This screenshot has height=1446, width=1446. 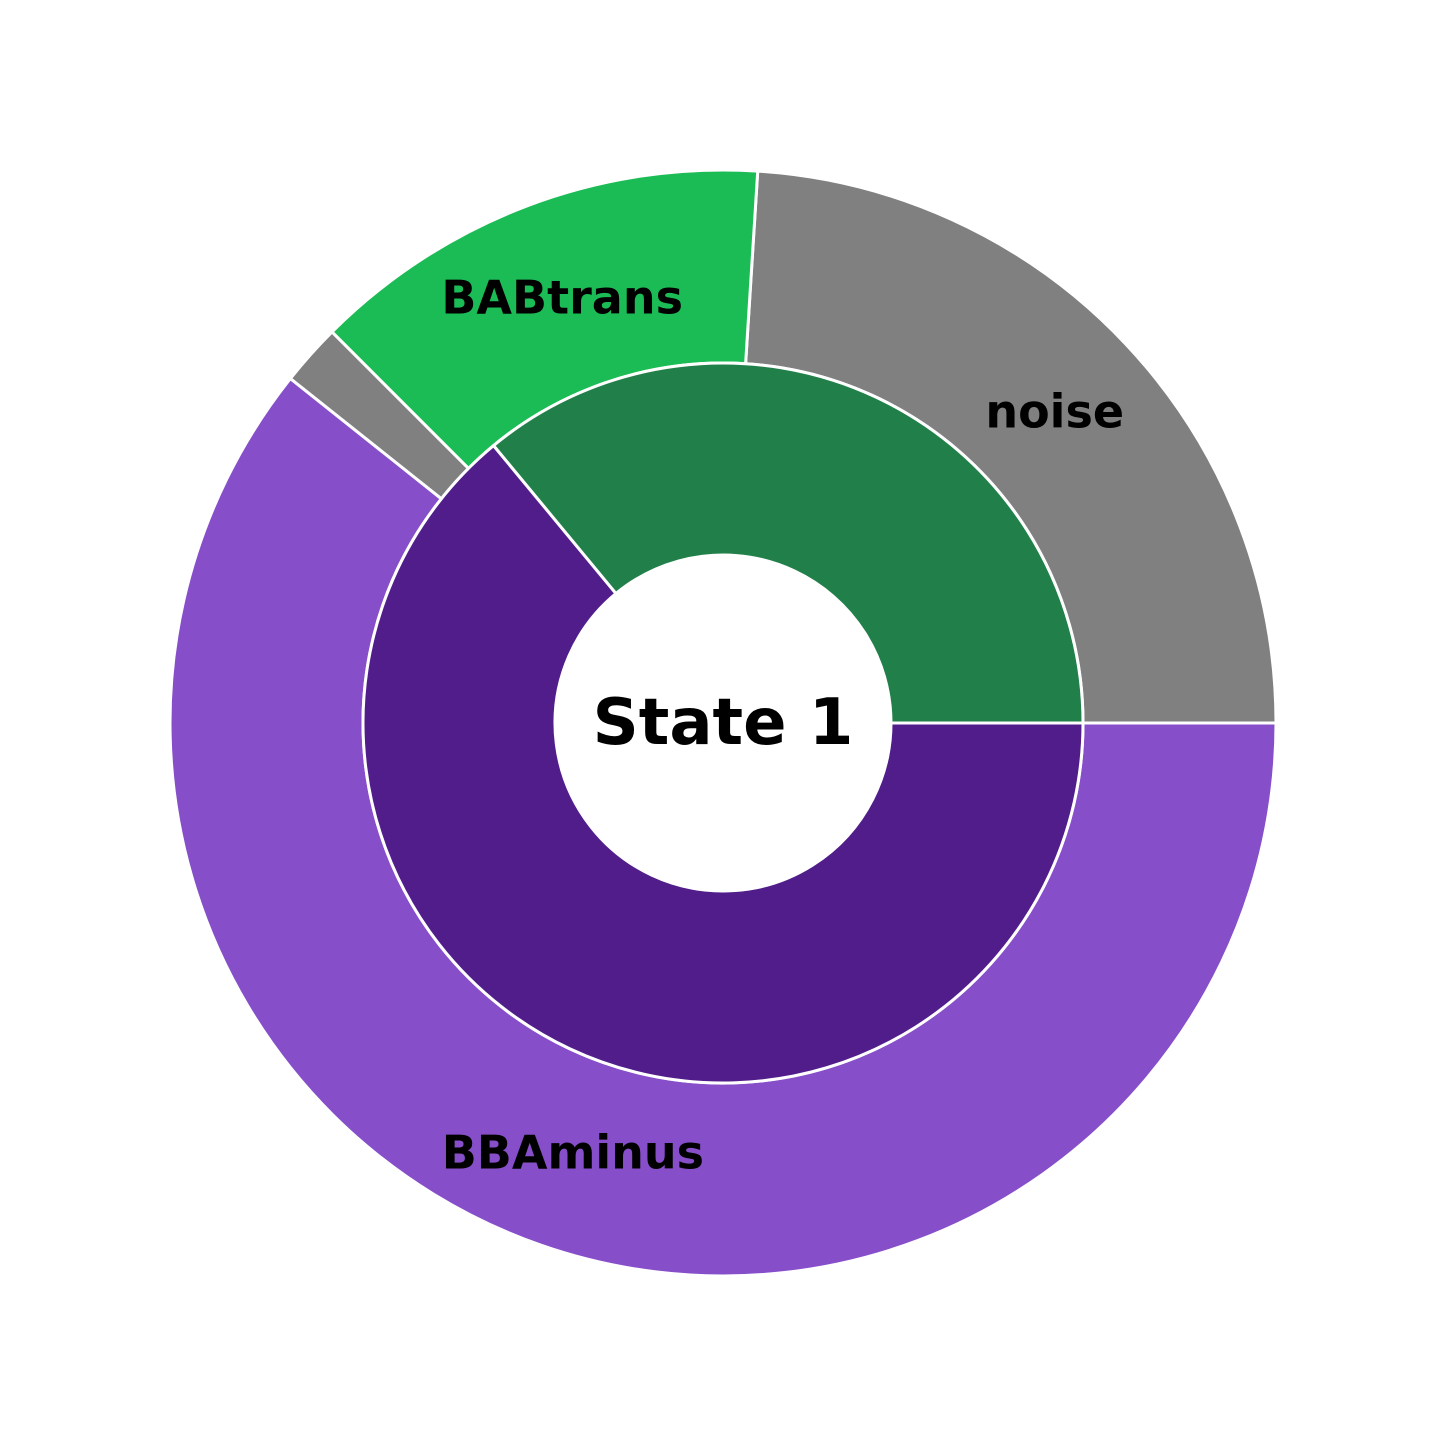 I want to click on segment-label-noise: noise, so click(x=1054, y=412).